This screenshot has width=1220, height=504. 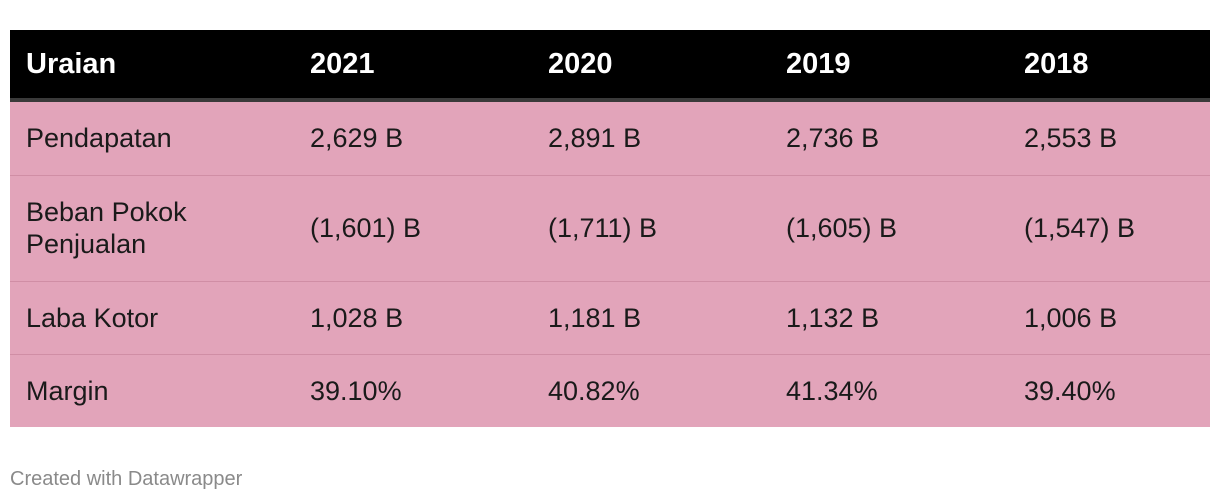 I want to click on table-cell: (1,605) B, so click(x=842, y=228).